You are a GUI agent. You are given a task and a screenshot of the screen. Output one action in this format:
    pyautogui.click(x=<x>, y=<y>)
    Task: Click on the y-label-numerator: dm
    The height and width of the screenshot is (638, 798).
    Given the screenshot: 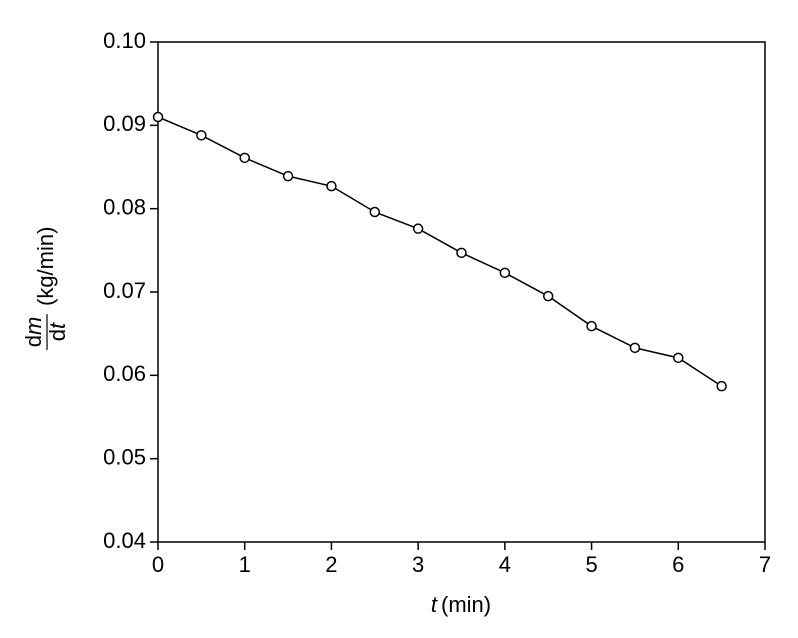 What is the action you would take?
    pyautogui.click(x=33, y=332)
    